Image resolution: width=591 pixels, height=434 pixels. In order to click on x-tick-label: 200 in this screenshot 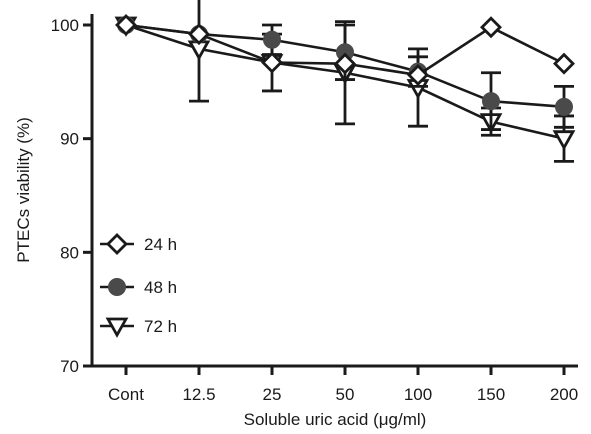, I will do `click(564, 394)`.